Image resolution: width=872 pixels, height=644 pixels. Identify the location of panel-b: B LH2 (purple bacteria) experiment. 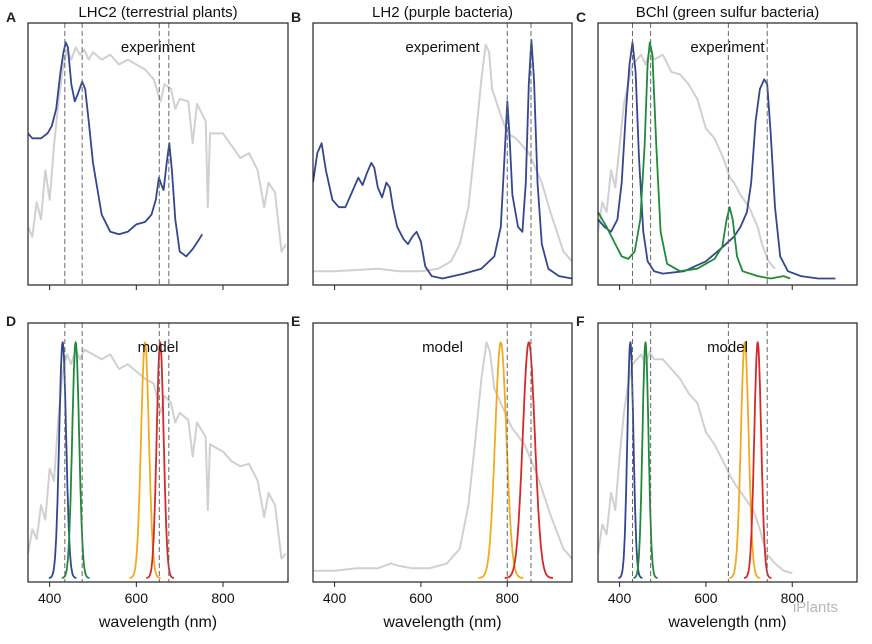
(432, 147).